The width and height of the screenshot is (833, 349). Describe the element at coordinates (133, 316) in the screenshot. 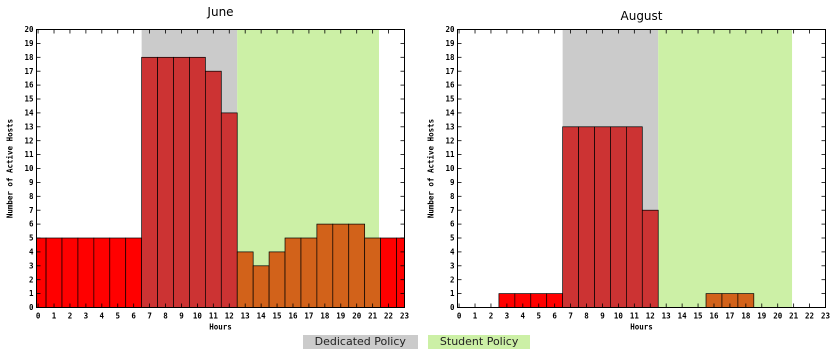

I see `x-tick-label: 6` at that location.